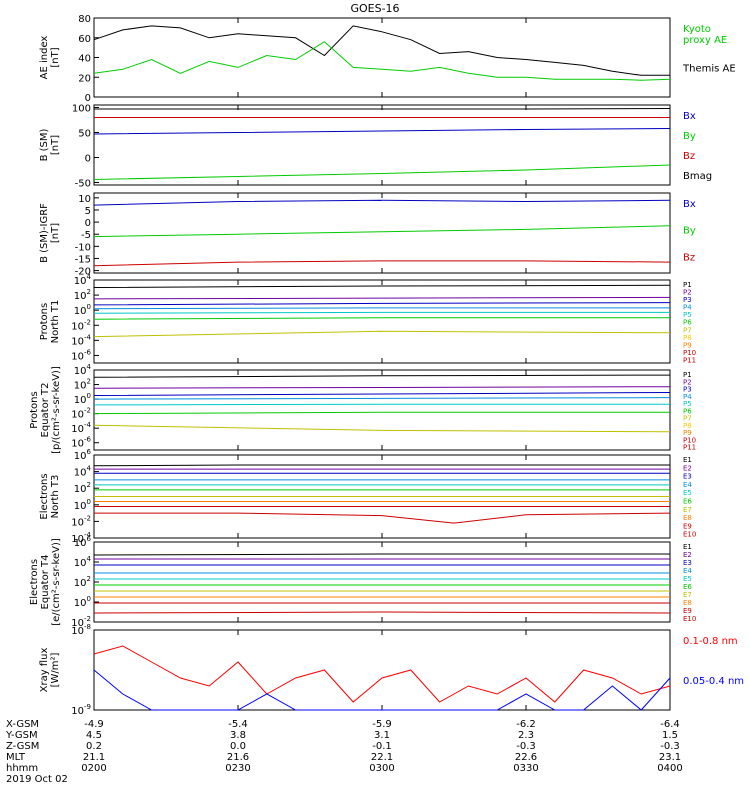  Describe the element at coordinates (84, 78) in the screenshot. I see `y-tick-label: 20` at that location.